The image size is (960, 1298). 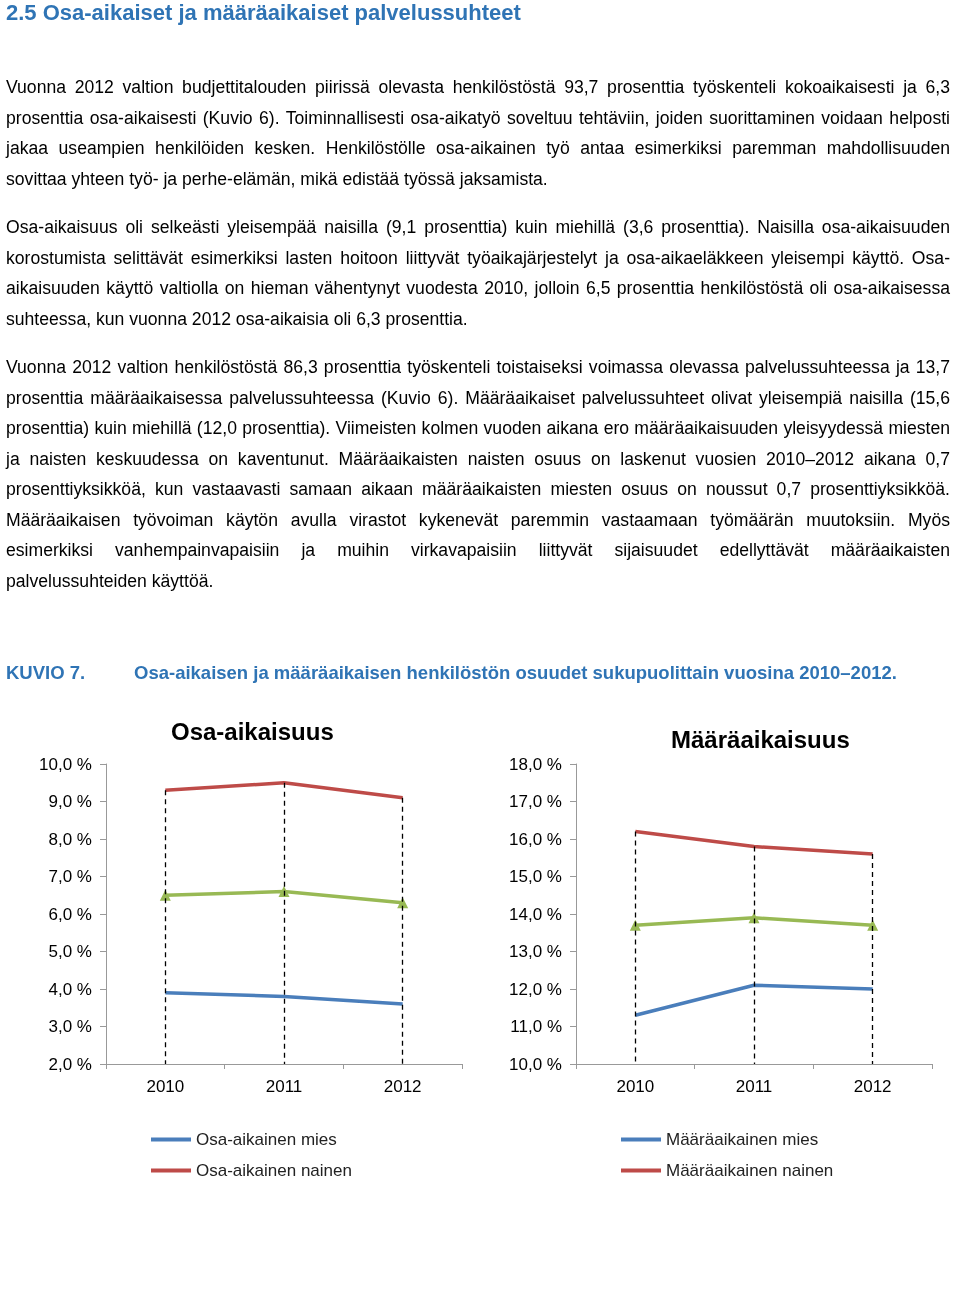 I want to click on legend-label: Määräaikainen nainen, so click(x=750, y=1170).